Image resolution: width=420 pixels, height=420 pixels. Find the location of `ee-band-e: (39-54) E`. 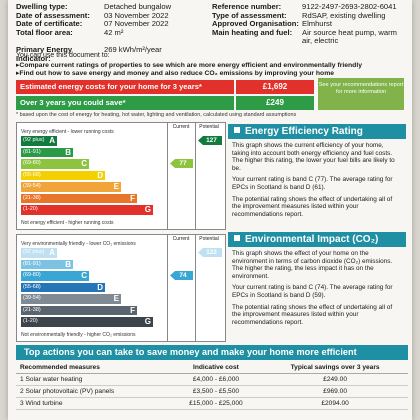

ee-band-e: (39-54) E is located at coordinates (71, 187).